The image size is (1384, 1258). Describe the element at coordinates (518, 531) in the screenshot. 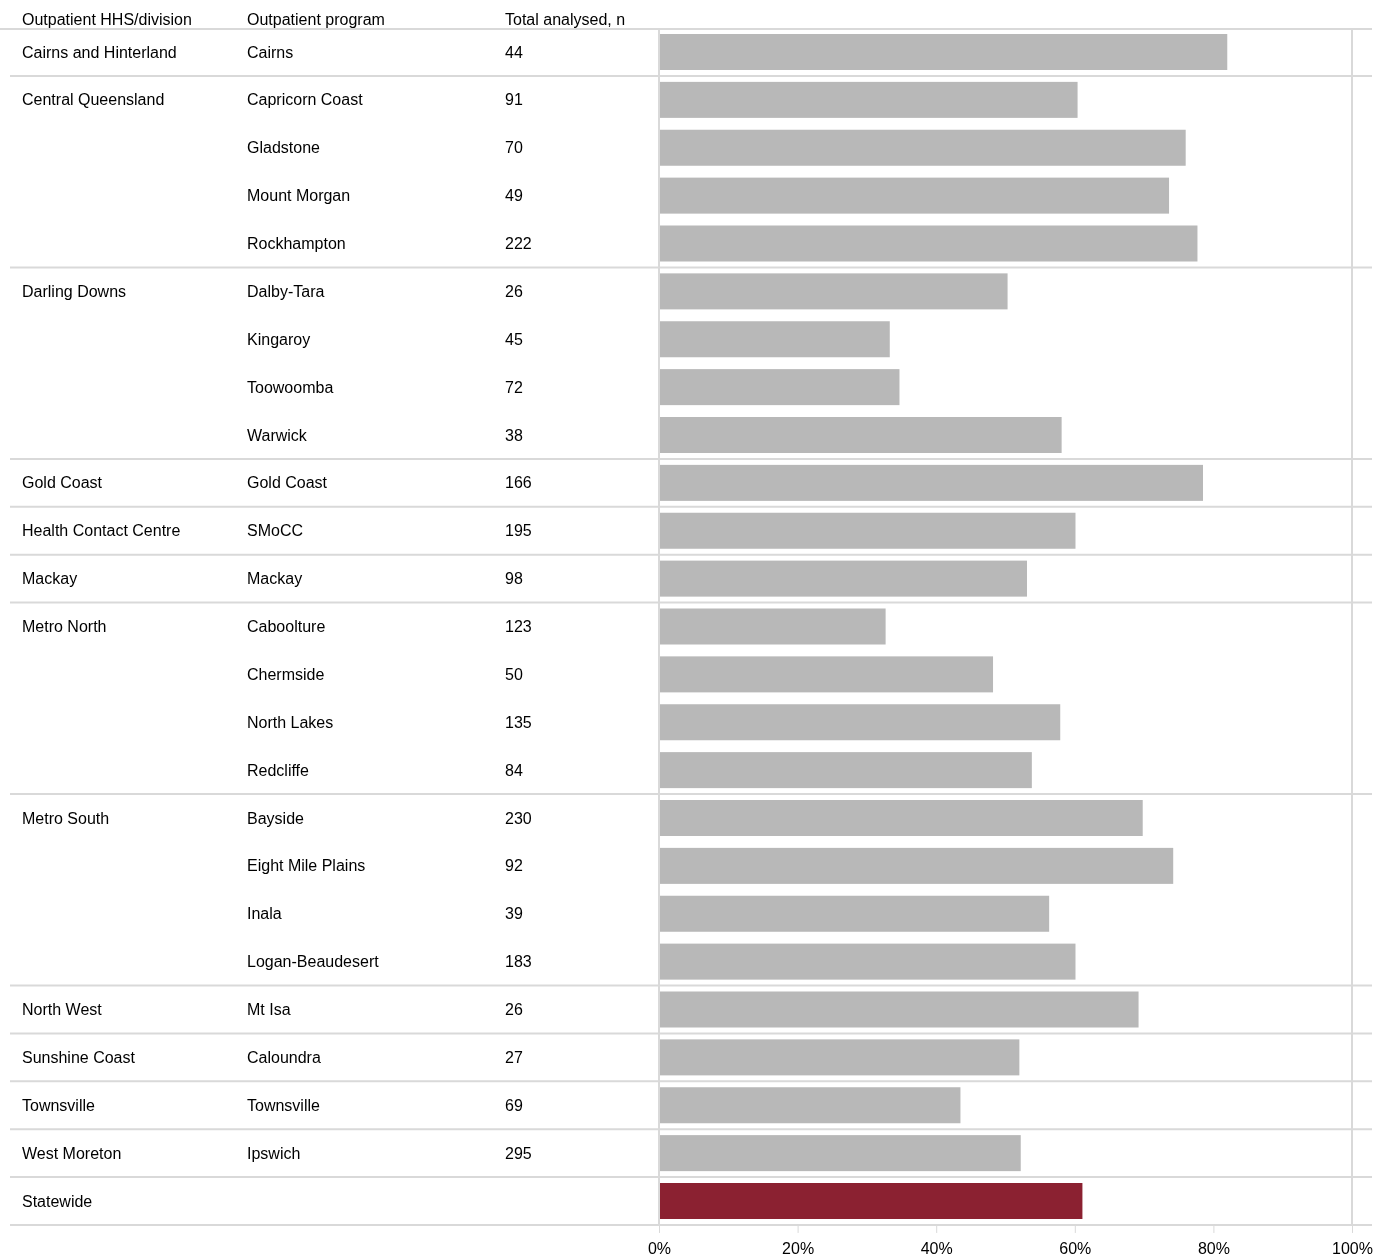

I see `data-label: 195` at that location.